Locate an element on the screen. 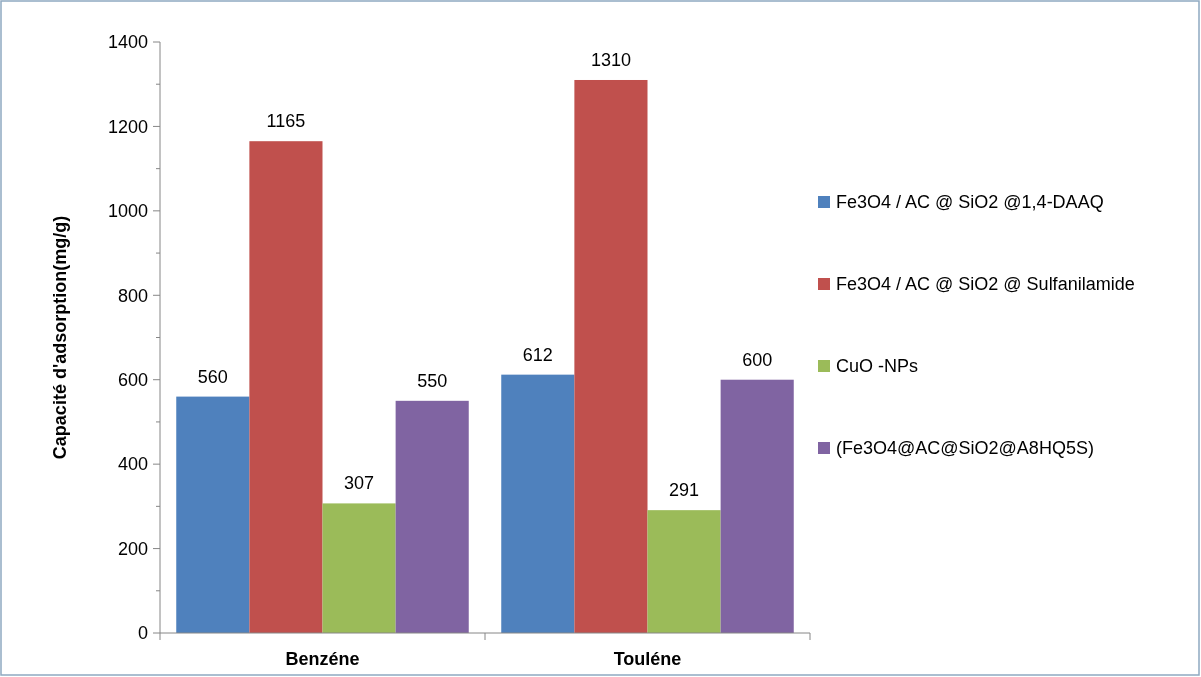 The height and width of the screenshot is (677, 1201). y-tick-label: 600 is located at coordinates (132, 380).